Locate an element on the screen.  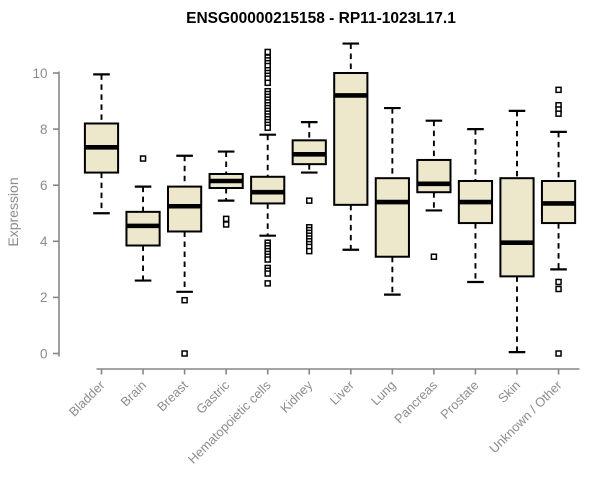
y-tick-label: 2 is located at coordinates (44, 297).